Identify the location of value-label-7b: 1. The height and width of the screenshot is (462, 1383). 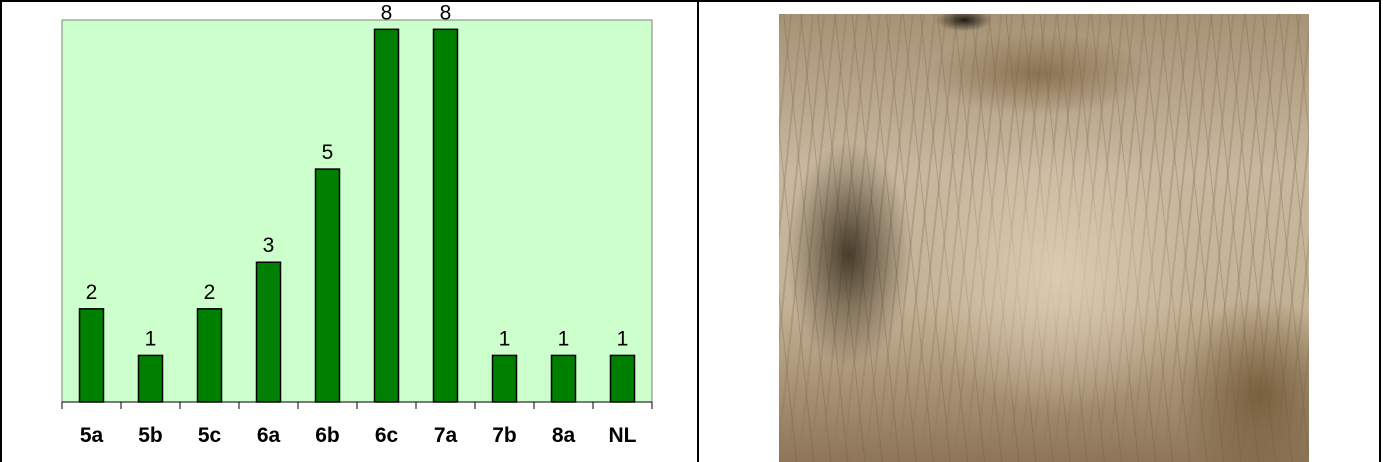
(505, 338).